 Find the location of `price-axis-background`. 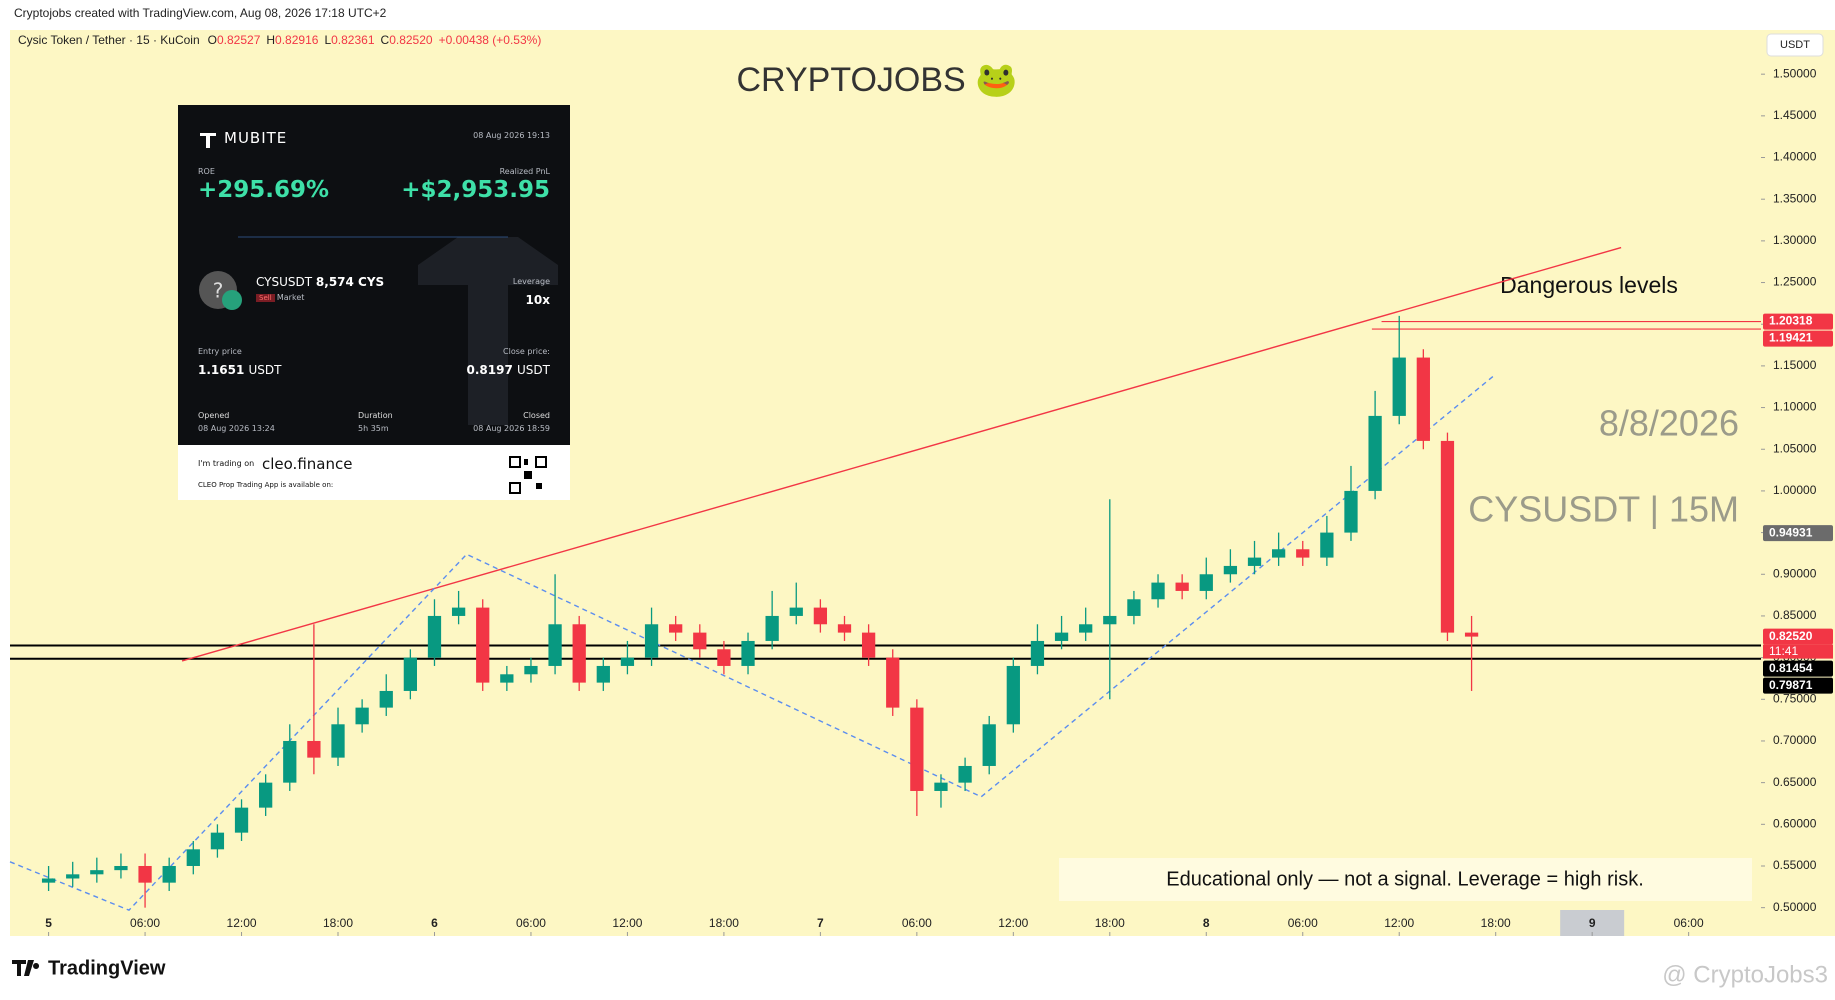

price-axis-background is located at coordinates (1798, 483).